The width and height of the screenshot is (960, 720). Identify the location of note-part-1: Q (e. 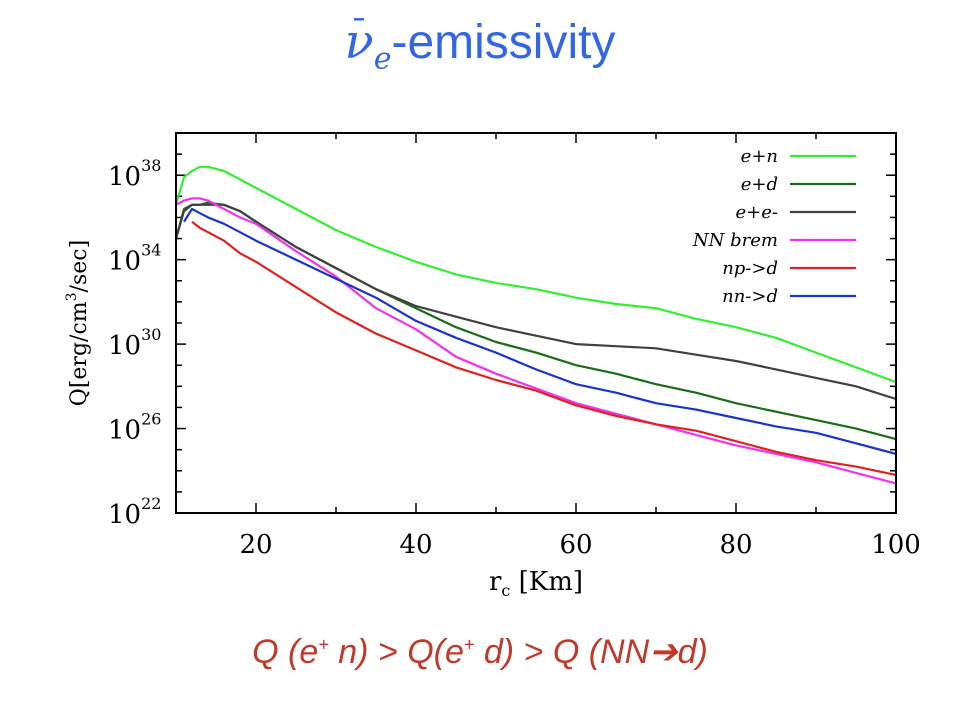
(285, 652).